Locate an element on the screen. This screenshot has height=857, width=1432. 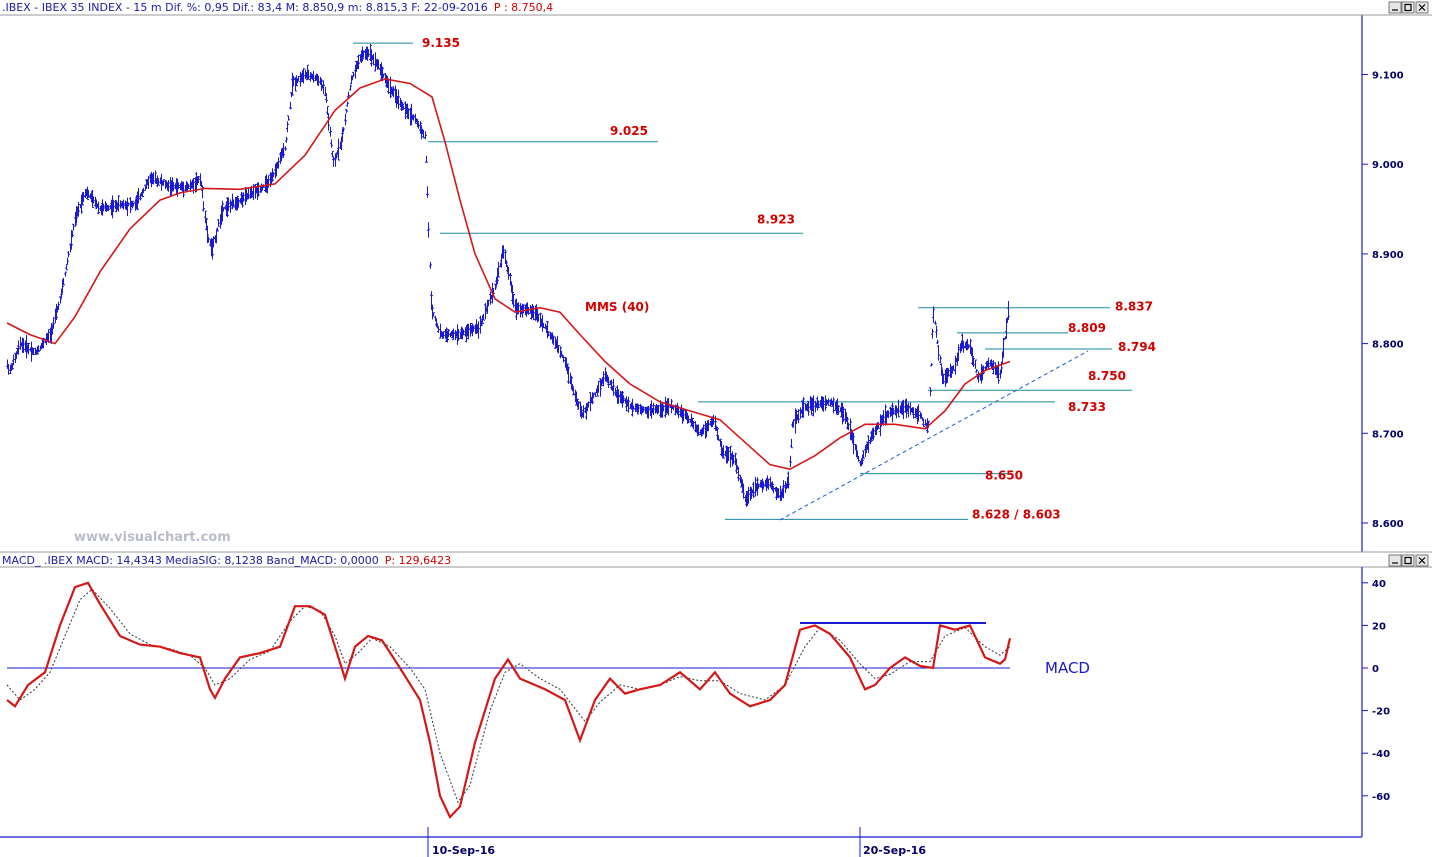
level-label: 8.733 is located at coordinates (1087, 407).